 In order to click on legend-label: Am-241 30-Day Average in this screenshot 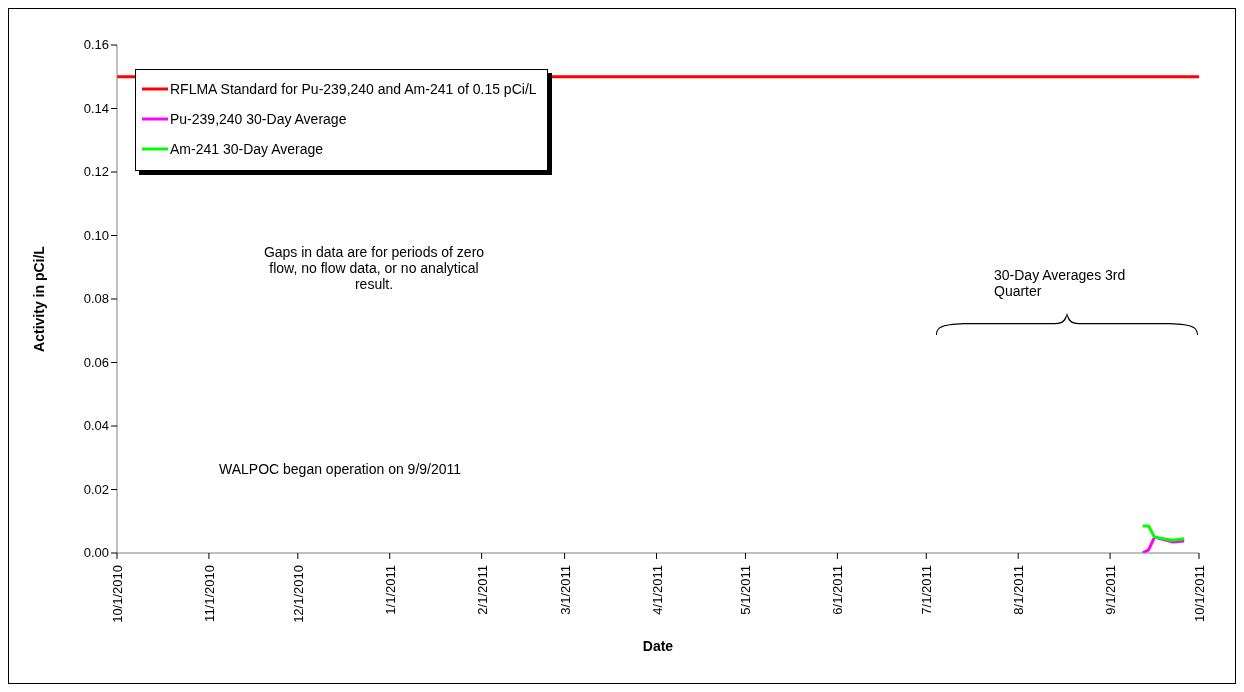, I will do `click(247, 149)`.